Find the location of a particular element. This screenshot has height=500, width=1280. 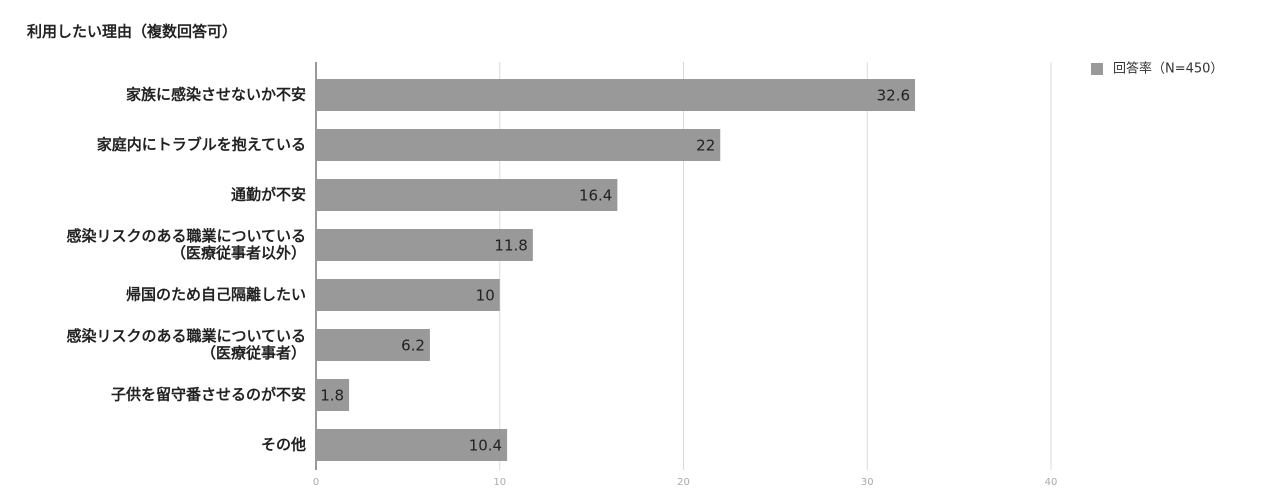

y-tick-label: 通勤が不安 is located at coordinates (268, 194).